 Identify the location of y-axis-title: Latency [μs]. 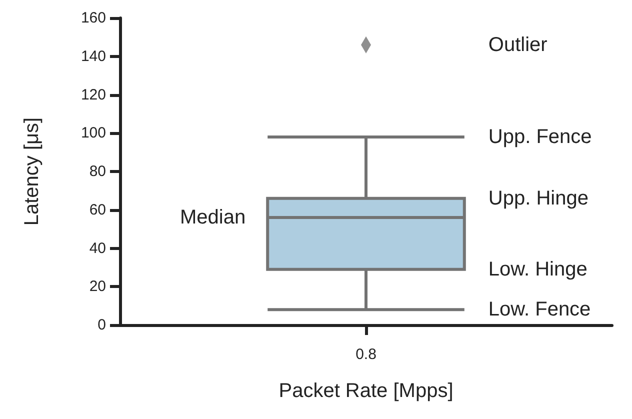
(32, 171).